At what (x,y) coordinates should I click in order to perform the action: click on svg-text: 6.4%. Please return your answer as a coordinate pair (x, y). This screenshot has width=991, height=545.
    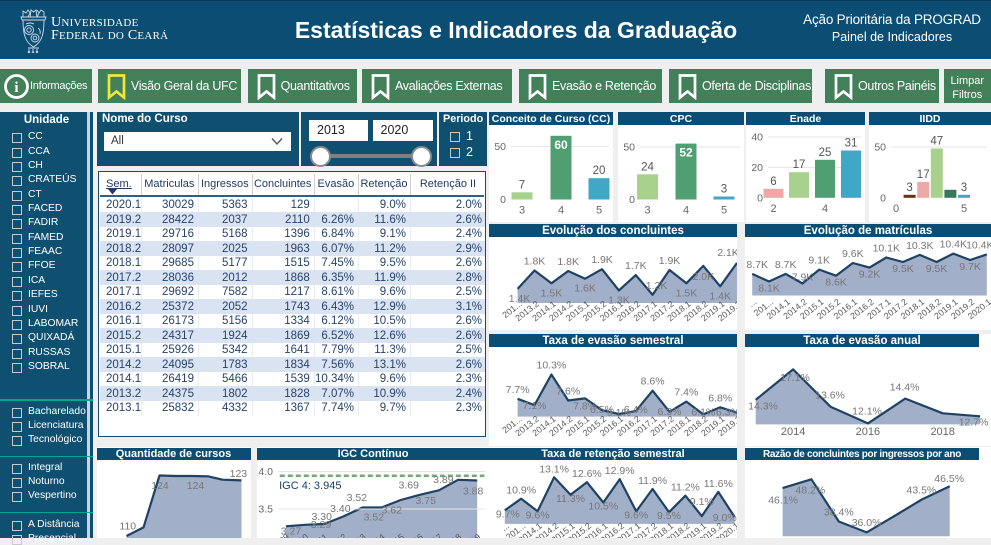
    Looking at the image, I should click on (636, 410).